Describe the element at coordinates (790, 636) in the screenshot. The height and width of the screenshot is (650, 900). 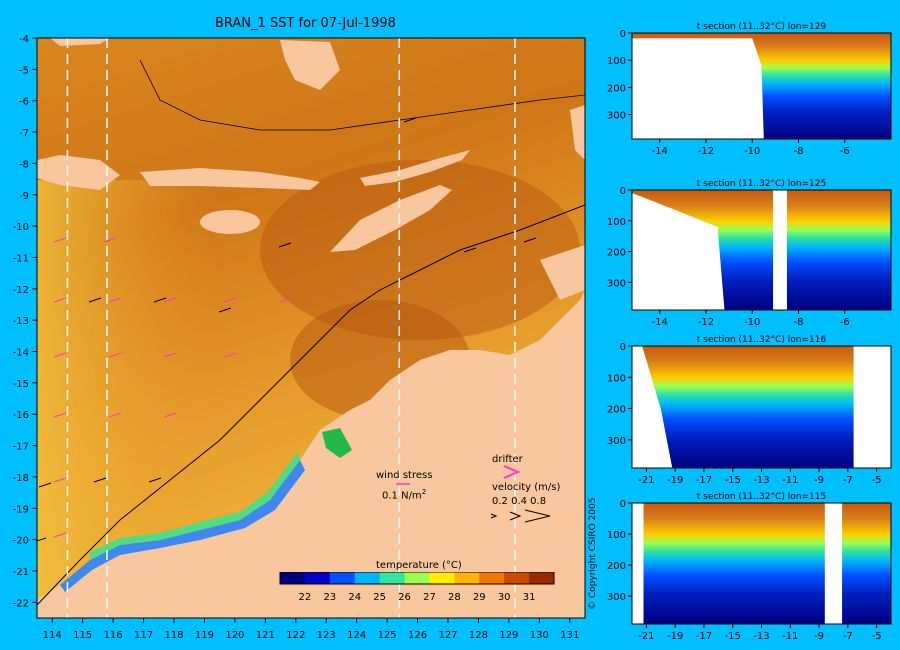
I see `section-x-tick-label: -11` at that location.